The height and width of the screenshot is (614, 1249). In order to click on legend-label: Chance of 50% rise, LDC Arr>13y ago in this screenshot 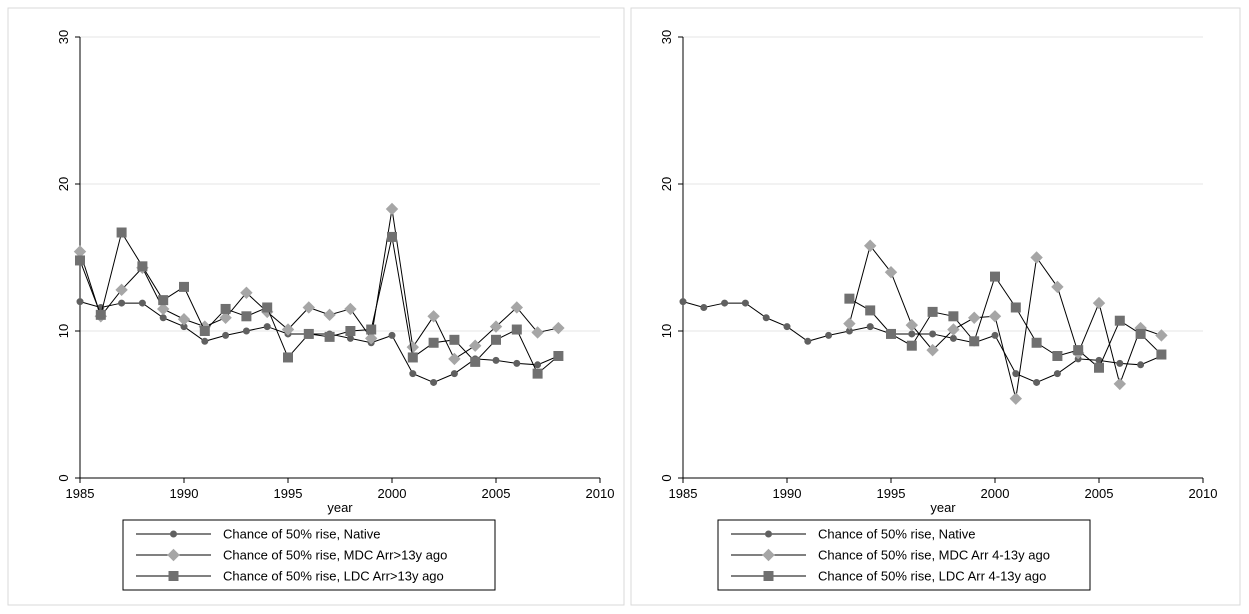, I will do `click(333, 576)`.